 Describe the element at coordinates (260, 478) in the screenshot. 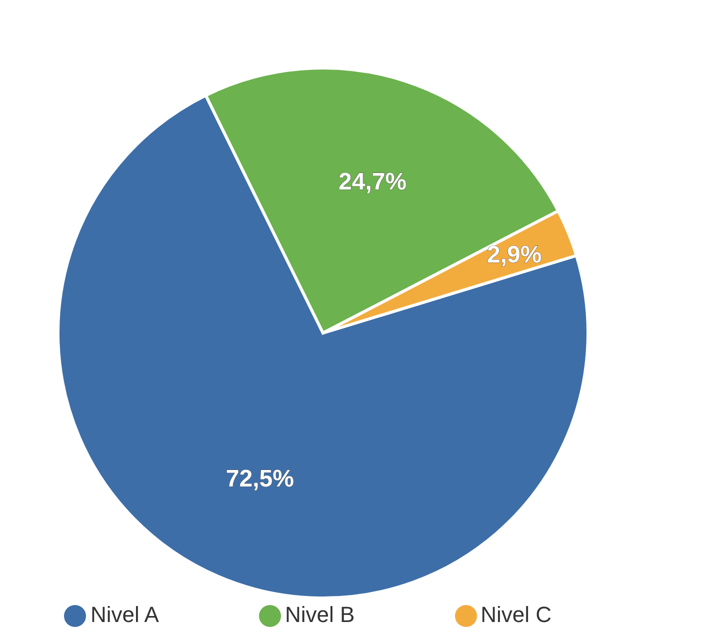

I see `data-label: 72,5%` at that location.